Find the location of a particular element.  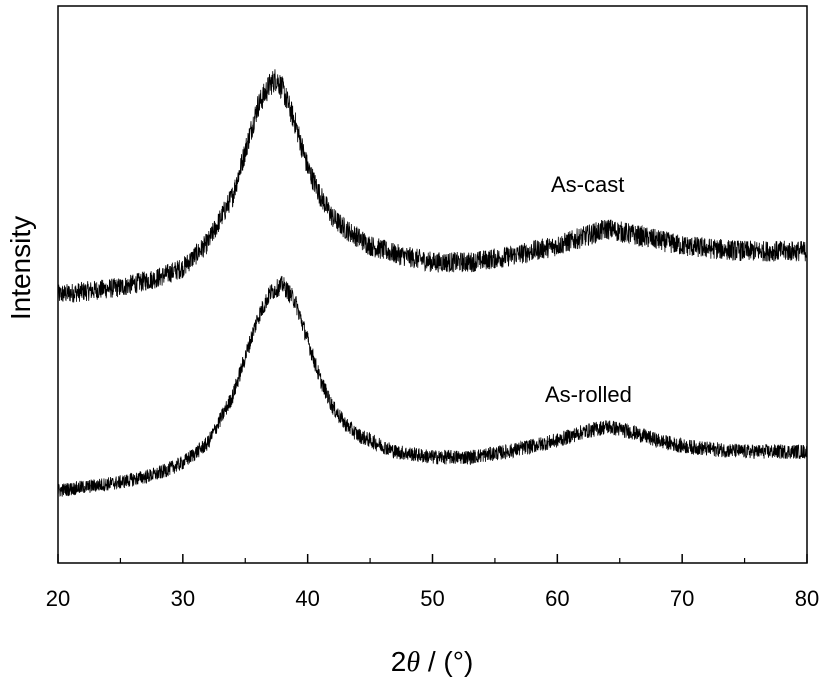

x-axis-title: 2θ / (°) is located at coordinates (432, 662).